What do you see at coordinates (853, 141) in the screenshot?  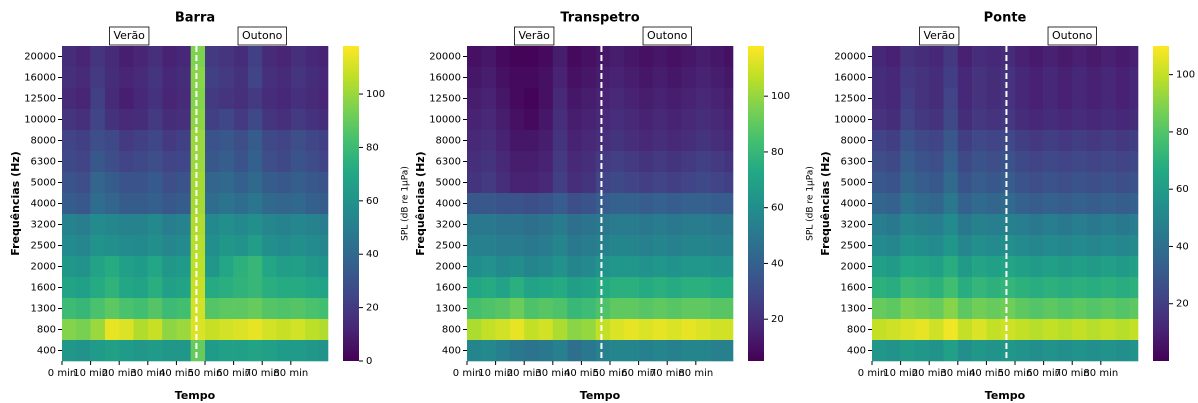 I see `y-tick-label: 8000` at bounding box center [853, 141].